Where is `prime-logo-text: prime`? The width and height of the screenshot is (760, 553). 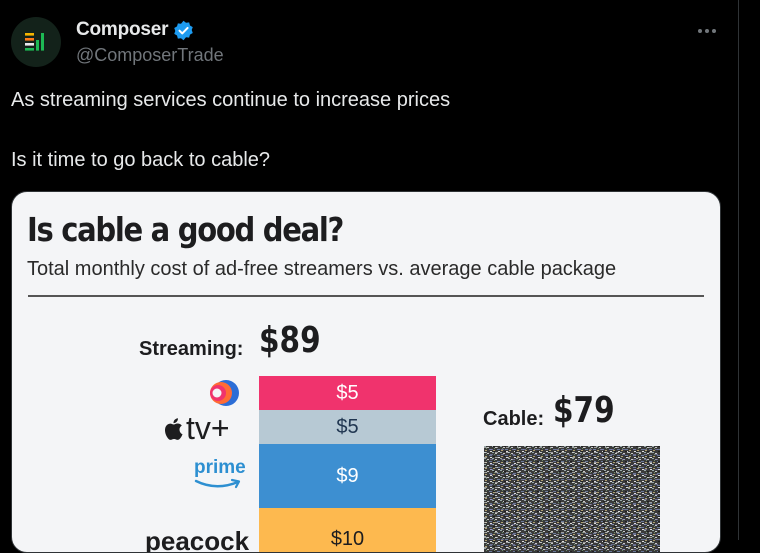
prime-logo-text: prime is located at coordinates (220, 467).